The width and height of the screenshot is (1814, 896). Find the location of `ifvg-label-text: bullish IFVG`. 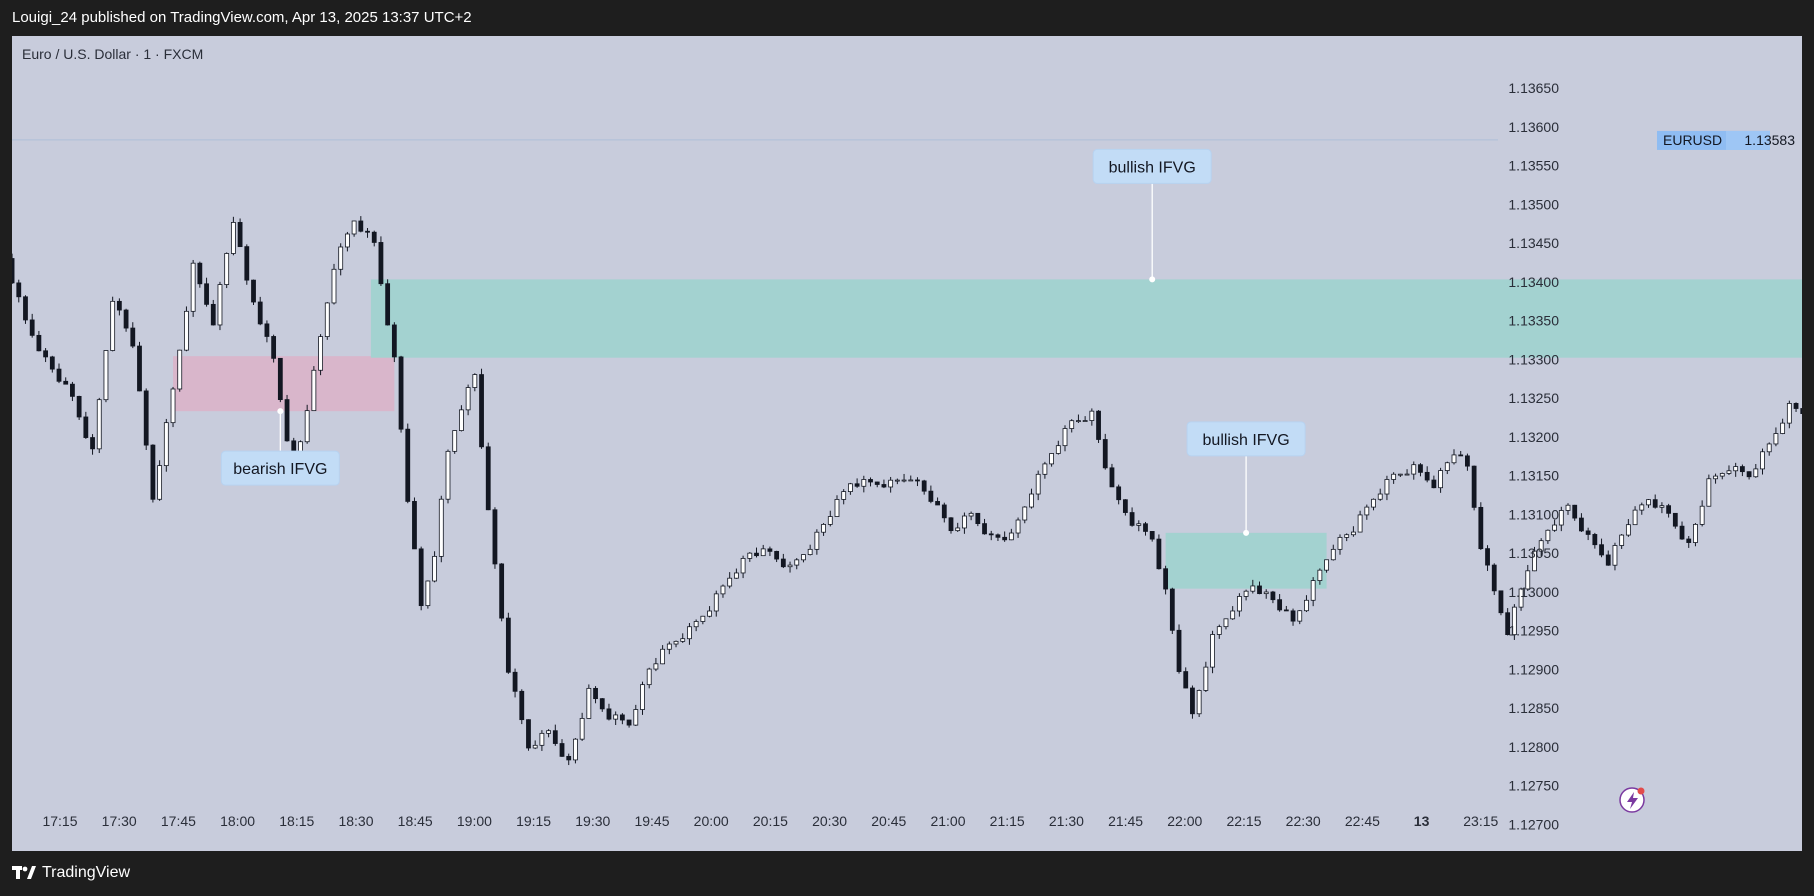

ifvg-label-text: bullish IFVG is located at coordinates (1152, 167).